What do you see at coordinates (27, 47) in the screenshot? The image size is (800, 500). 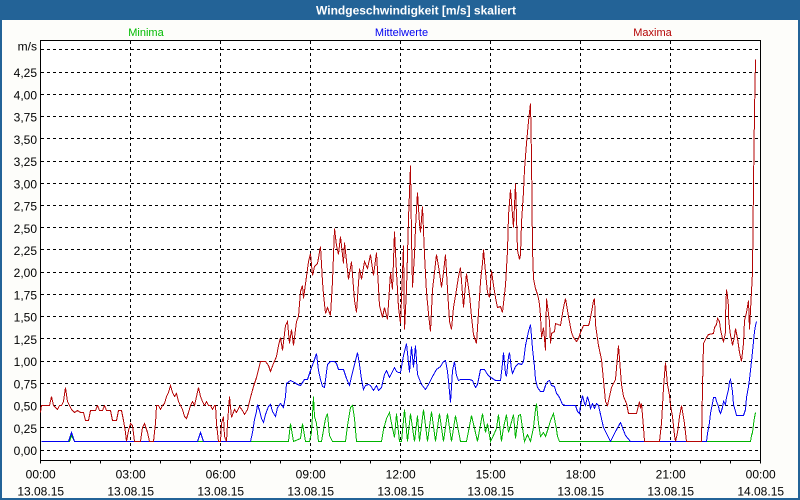 I see `svg-text: m/s` at bounding box center [27, 47].